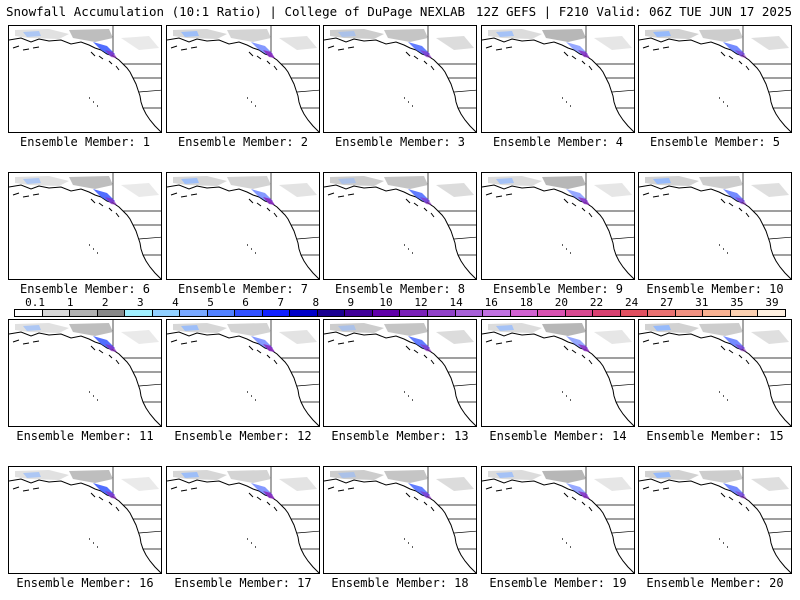  Describe the element at coordinates (280, 302) in the screenshot. I see `colorbar-tick-label: 7` at that location.